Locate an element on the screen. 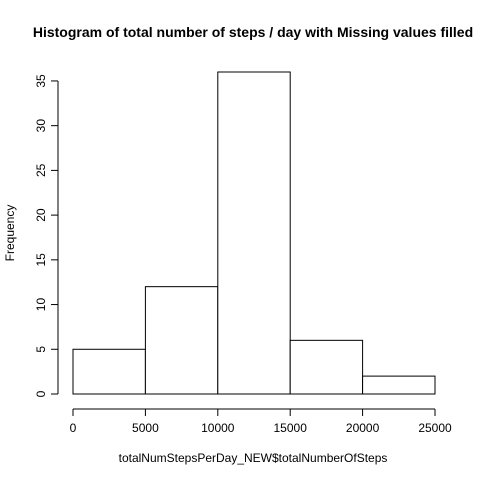  x-tick-label-5: 25000 is located at coordinates (435, 428).